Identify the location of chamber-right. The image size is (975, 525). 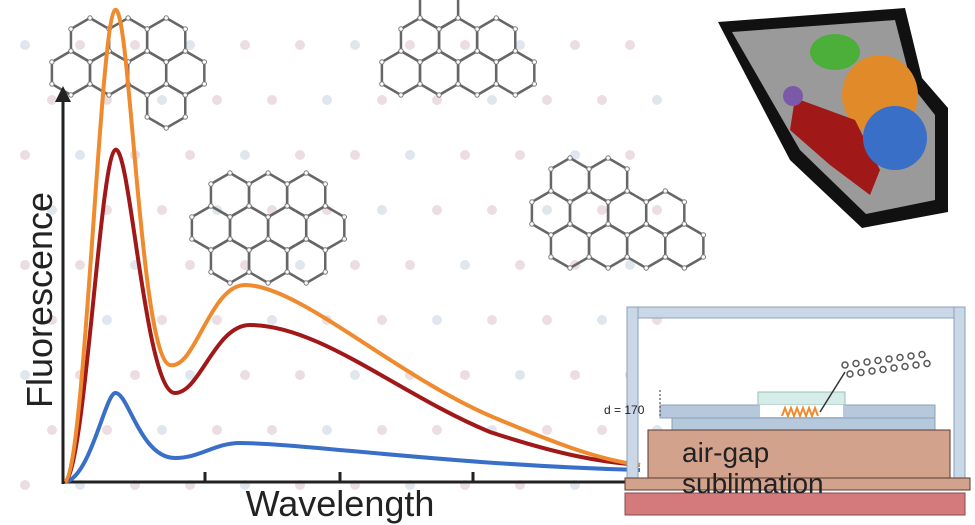
(959, 394).